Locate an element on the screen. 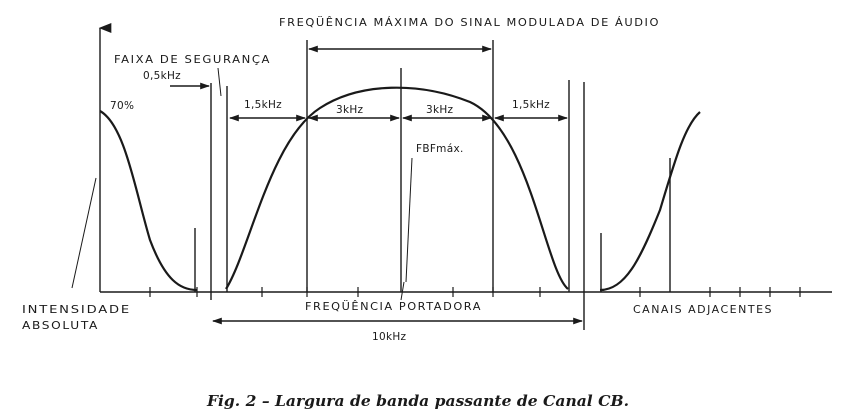 The width and height of the screenshot is (852, 417). right-adjacent-channel-curve is located at coordinates (650, 201).